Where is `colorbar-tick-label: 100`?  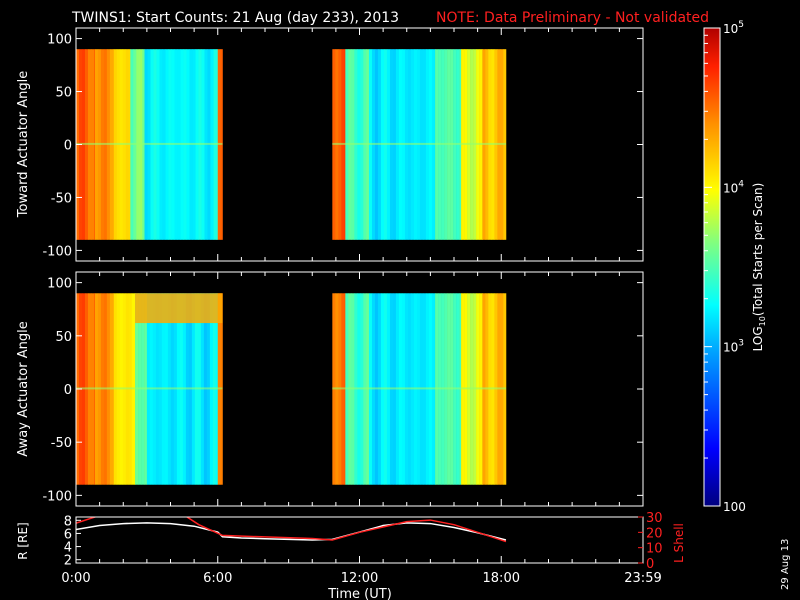
colorbar-tick-label: 100 is located at coordinates (734, 507).